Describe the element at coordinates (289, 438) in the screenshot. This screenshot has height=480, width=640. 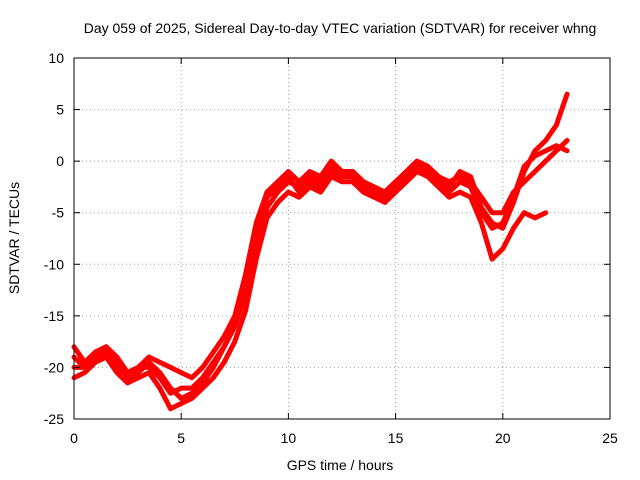
I see `x-tick-label: 10` at that location.